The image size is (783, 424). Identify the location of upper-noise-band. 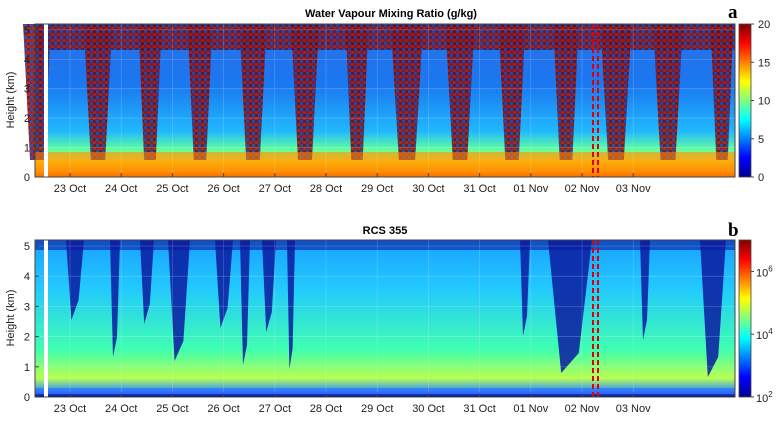
(385, 37).